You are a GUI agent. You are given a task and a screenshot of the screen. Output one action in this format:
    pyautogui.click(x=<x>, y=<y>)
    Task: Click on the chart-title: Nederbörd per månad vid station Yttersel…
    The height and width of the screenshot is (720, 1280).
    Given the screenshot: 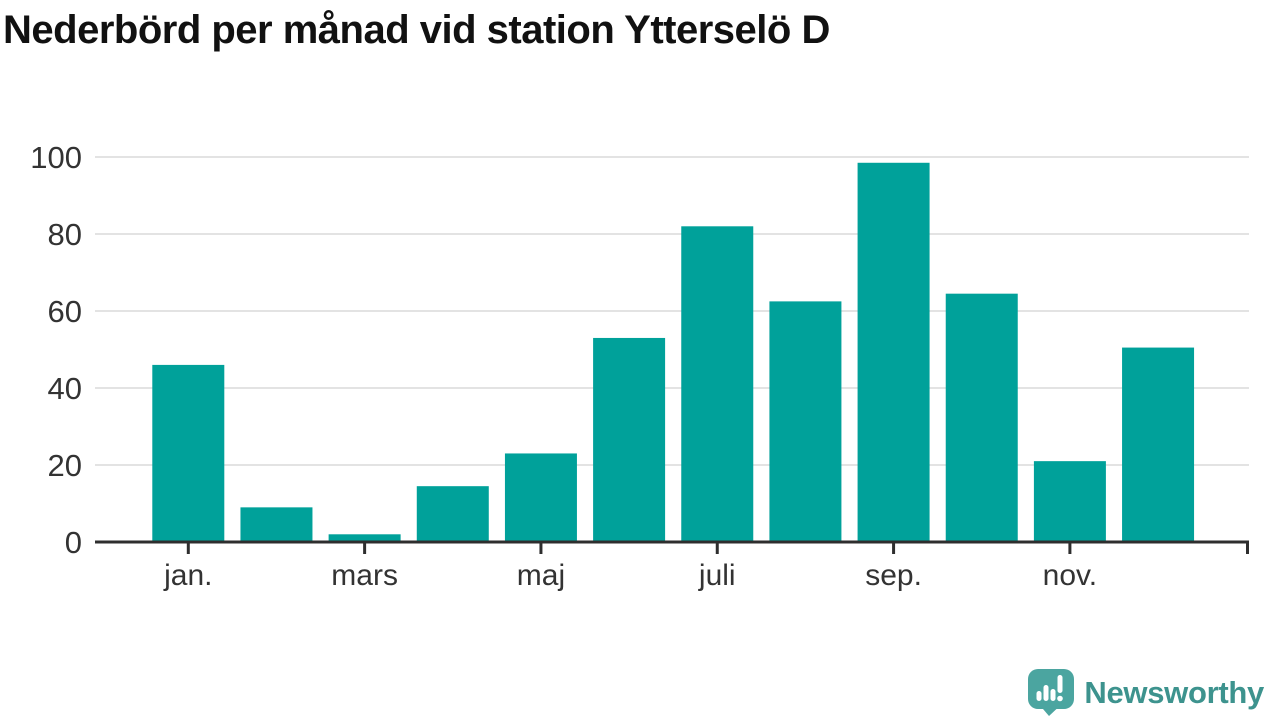 What is the action you would take?
    pyautogui.click(x=416, y=30)
    